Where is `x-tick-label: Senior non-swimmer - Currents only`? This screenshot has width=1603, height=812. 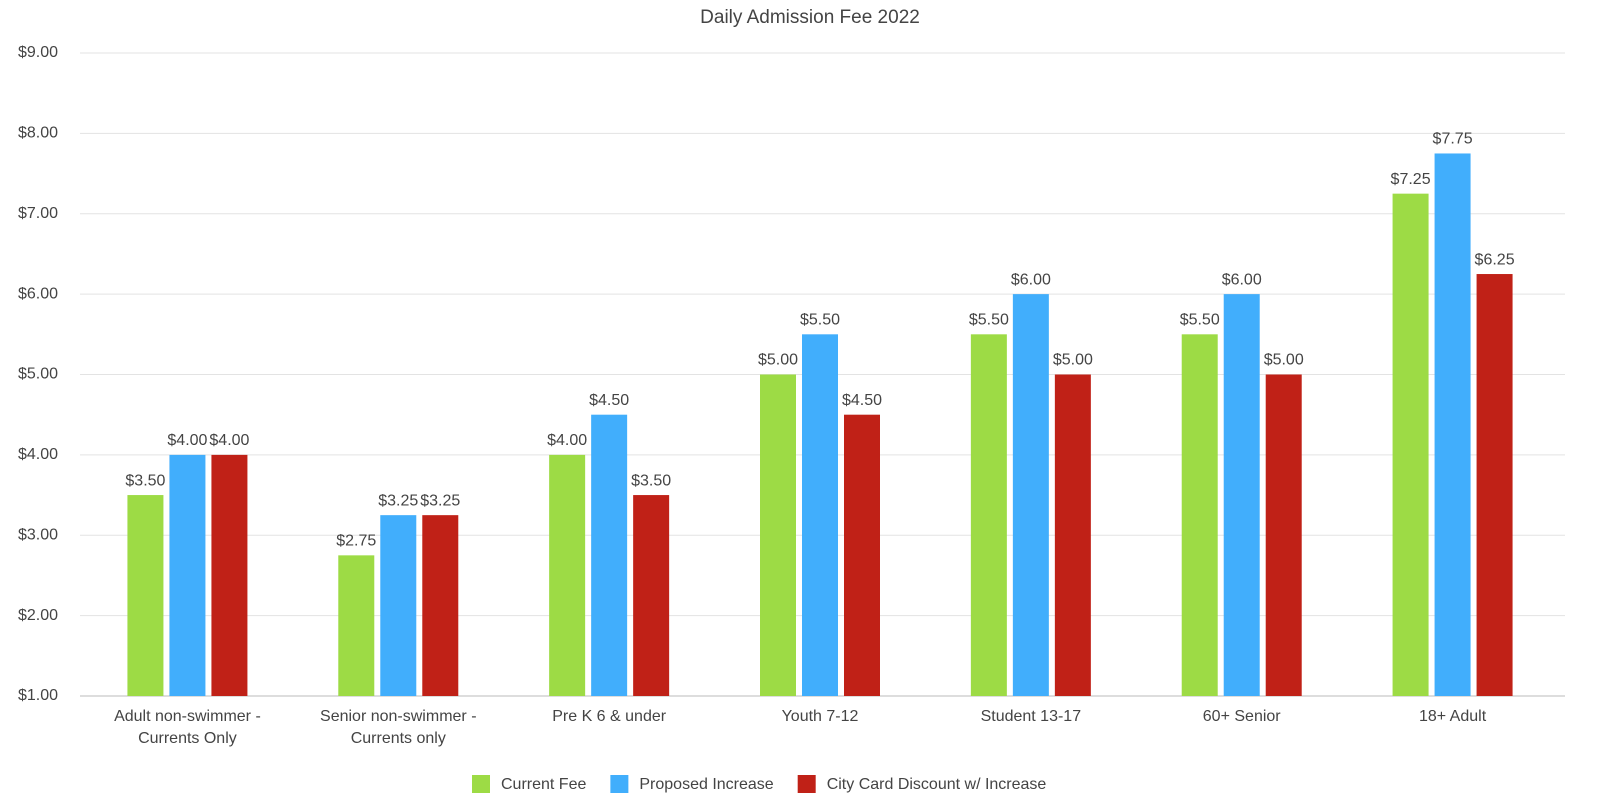 x-tick-label: Senior non-swimmer - Currents only is located at coordinates (398, 727).